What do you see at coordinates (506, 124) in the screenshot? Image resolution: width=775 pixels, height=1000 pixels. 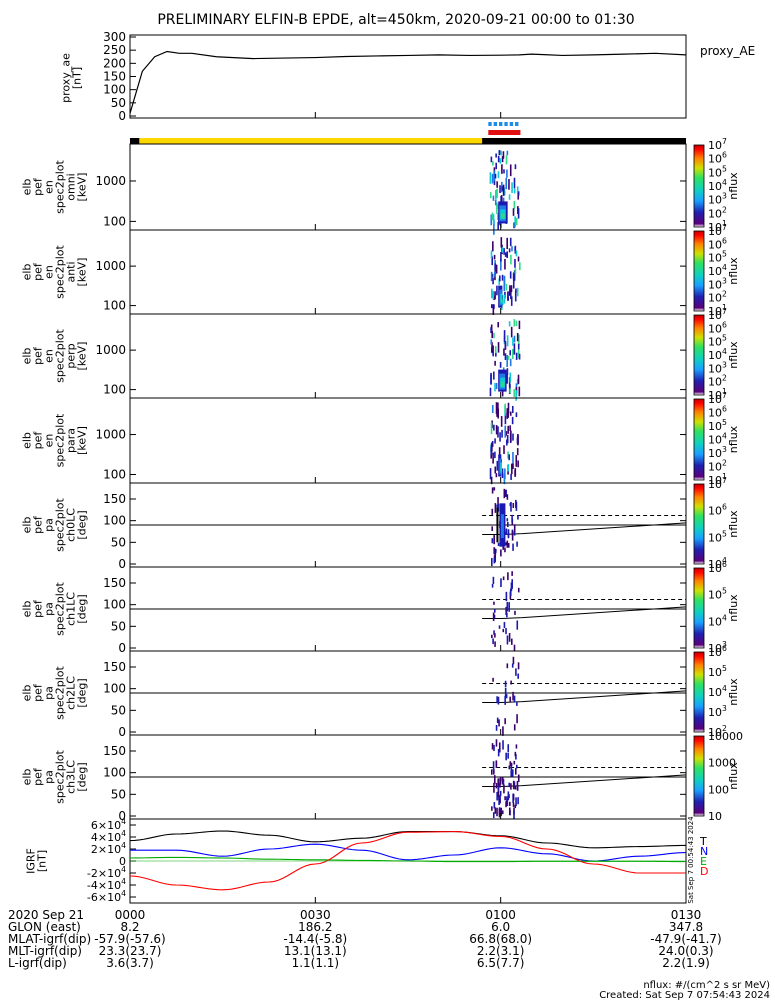 I see `science-zone-marker` at bounding box center [506, 124].